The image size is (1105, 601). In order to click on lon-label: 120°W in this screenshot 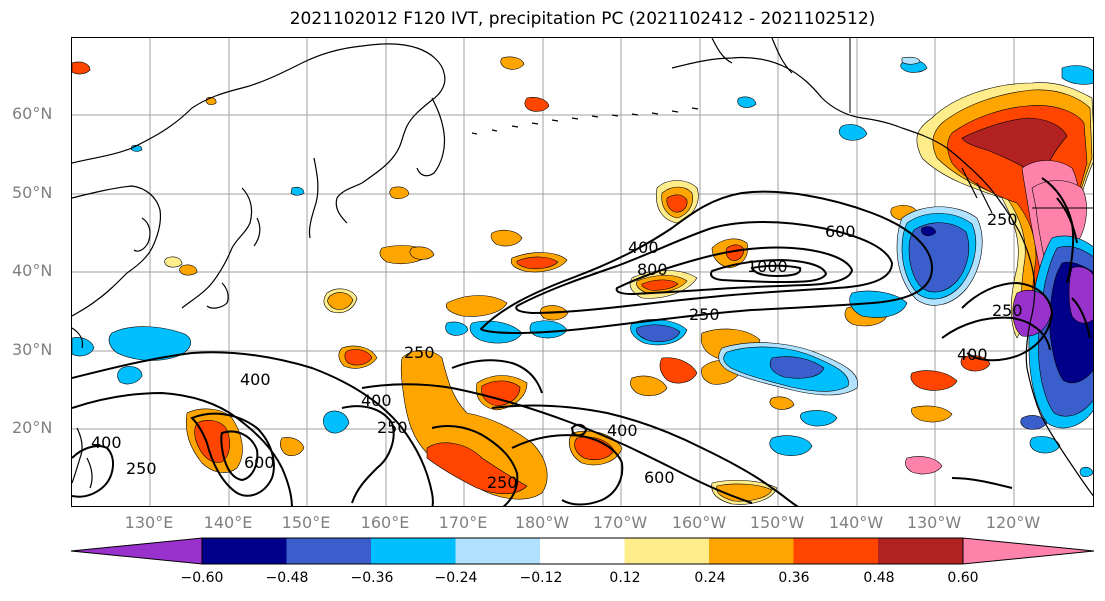, I will do `click(1013, 522)`.